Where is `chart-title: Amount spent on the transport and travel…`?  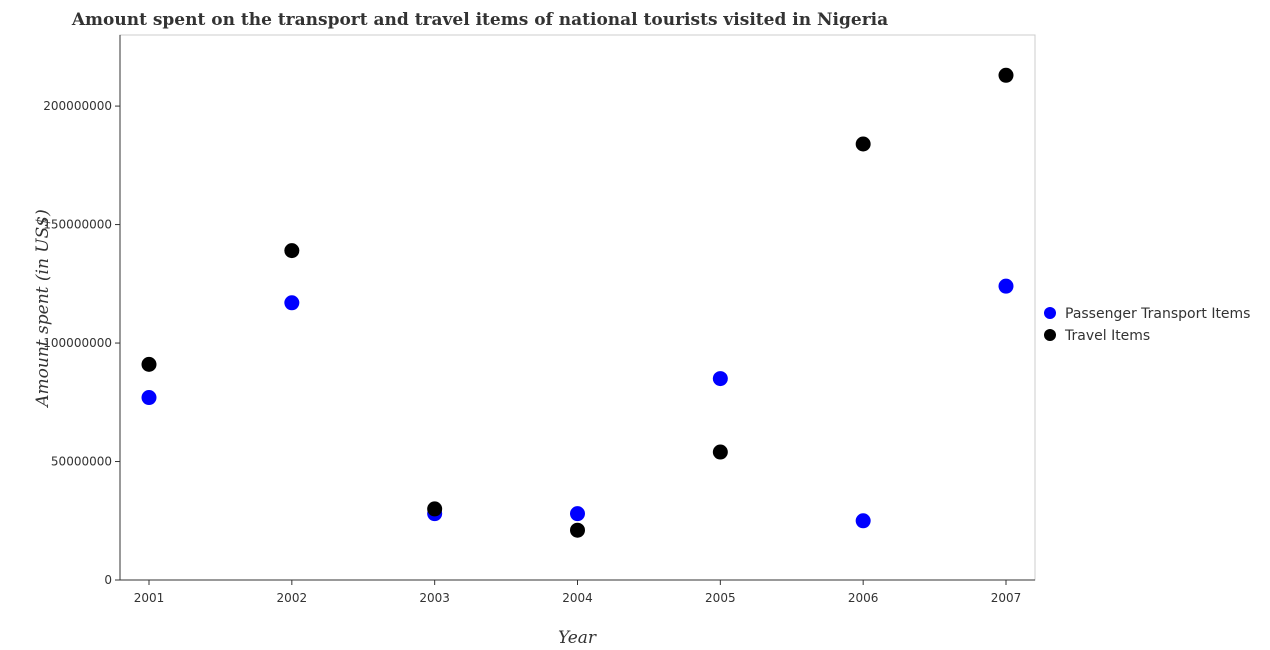 chart-title: Amount spent on the transport and travel… is located at coordinates (479, 20).